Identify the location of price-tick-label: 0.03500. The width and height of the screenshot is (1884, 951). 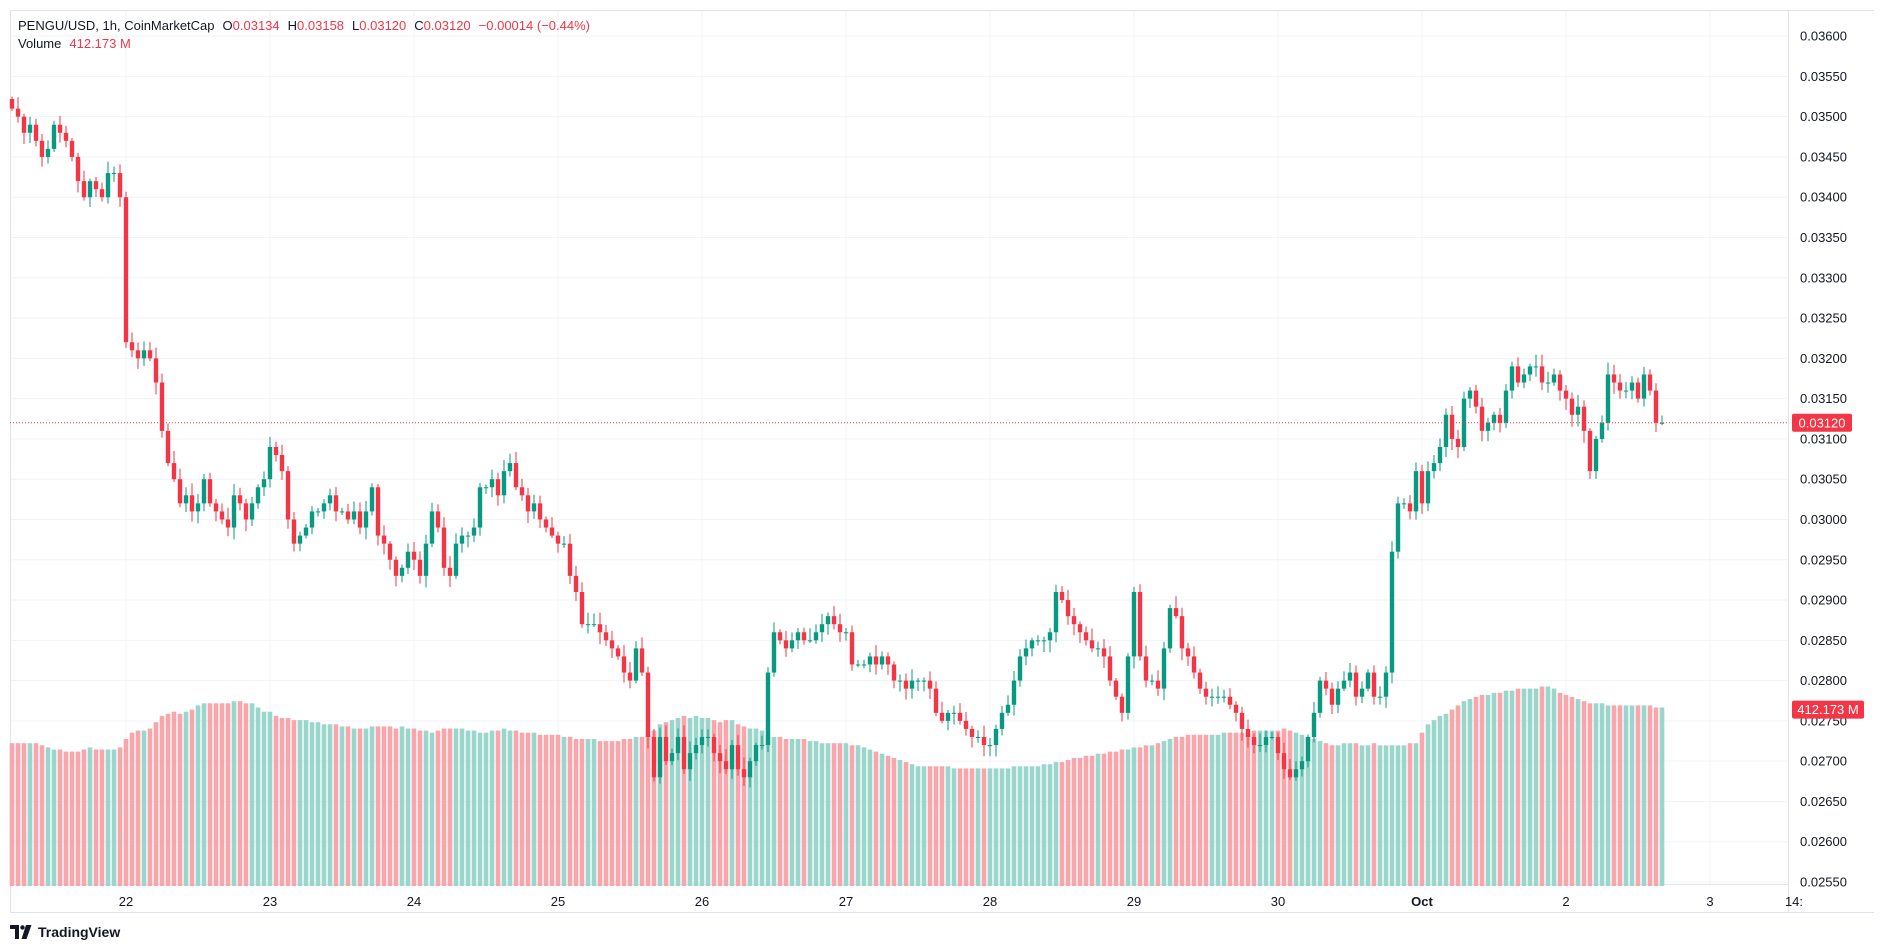
(1823, 116).